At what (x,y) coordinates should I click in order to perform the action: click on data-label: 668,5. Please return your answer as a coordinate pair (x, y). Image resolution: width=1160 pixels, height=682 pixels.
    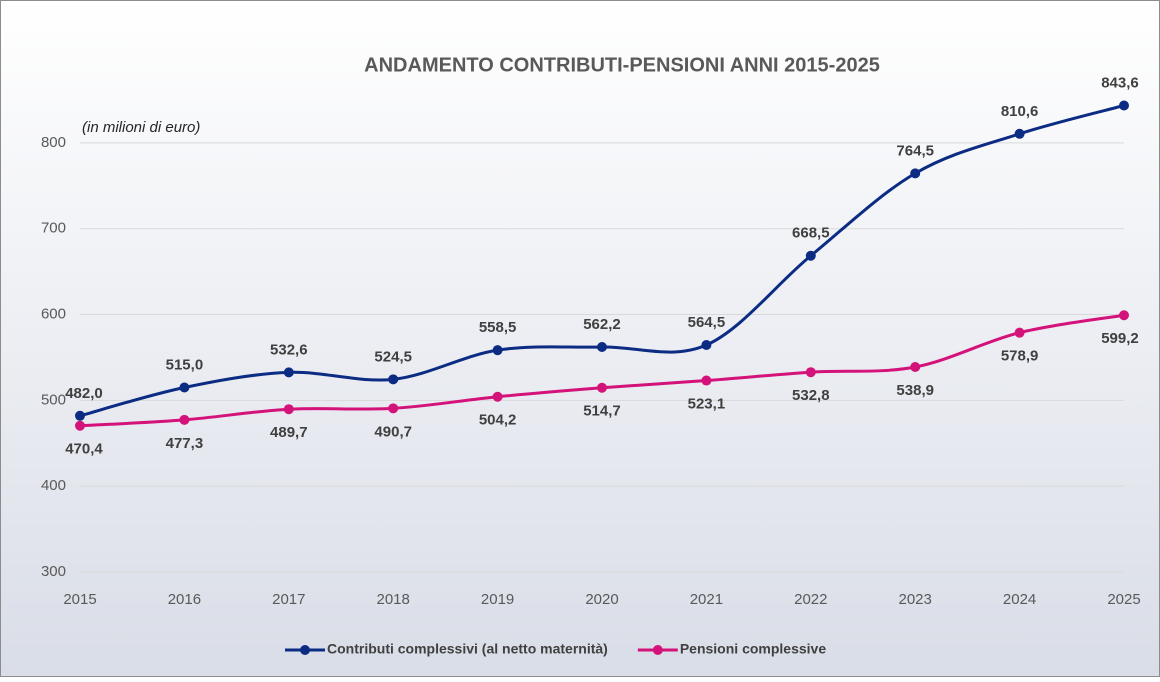
    Looking at the image, I should click on (811, 233).